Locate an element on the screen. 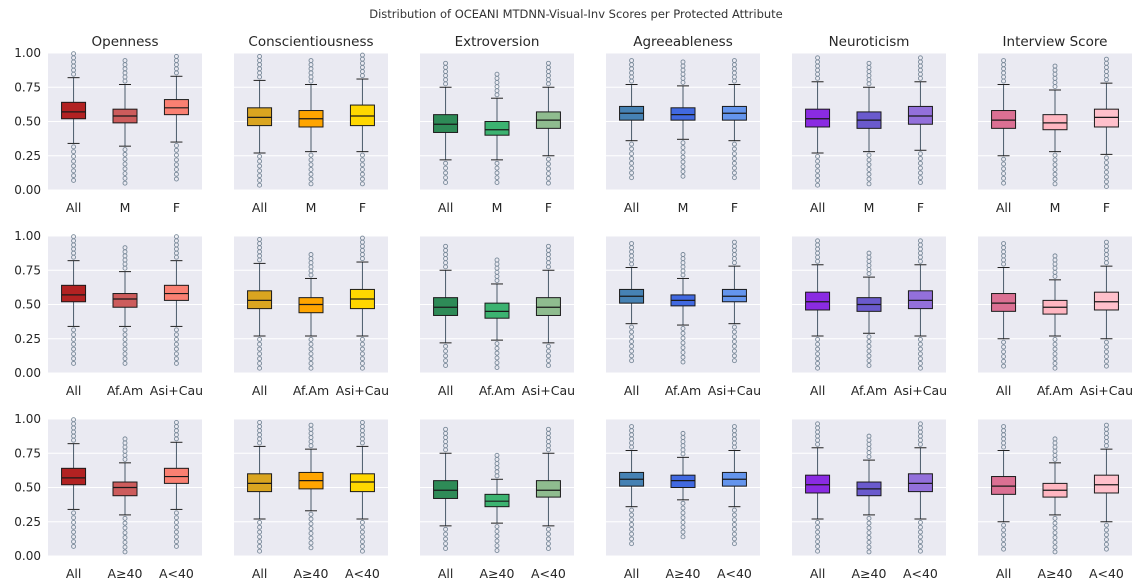 This screenshot has height=588, width=1142. box-neuroticism-all is located at coordinates (818, 487).